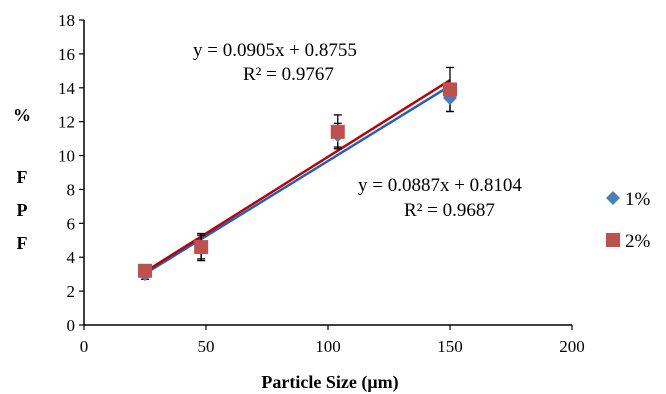 The width and height of the screenshot is (666, 394). What do you see at coordinates (71, 291) in the screenshot?
I see `y-tick-label: 2` at bounding box center [71, 291].